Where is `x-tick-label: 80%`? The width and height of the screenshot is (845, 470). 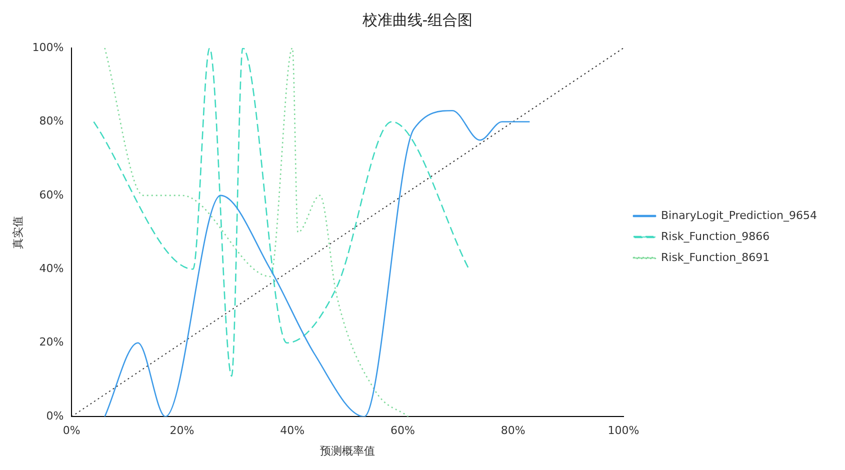
x-tick-label: 80% is located at coordinates (513, 431).